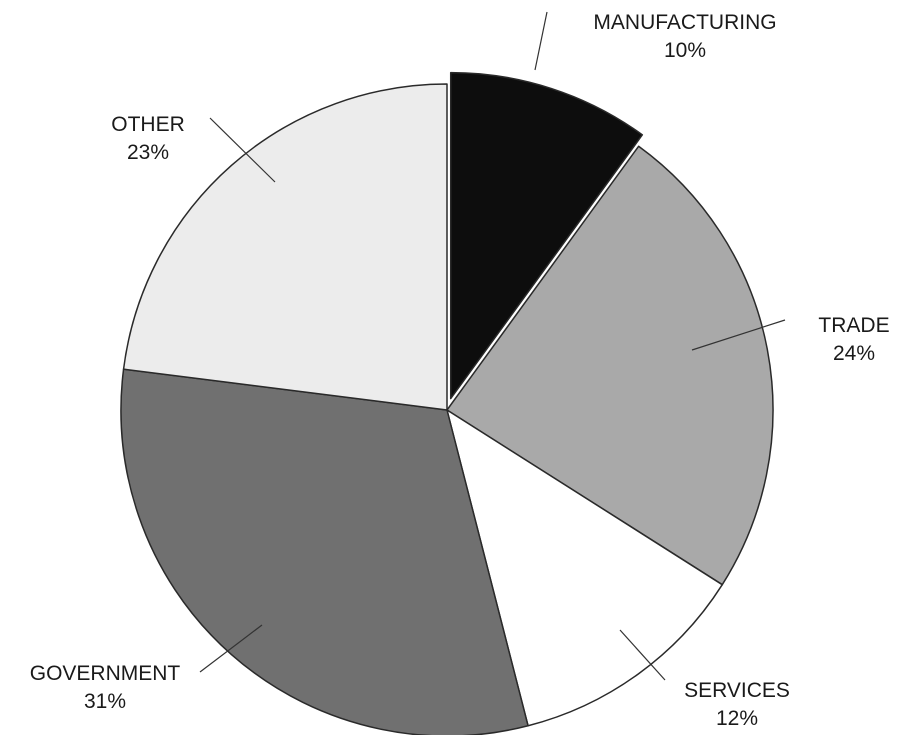 The image size is (902, 735). What do you see at coordinates (685, 50) in the screenshot?
I see `slice-value-manufacturing: 10%` at bounding box center [685, 50].